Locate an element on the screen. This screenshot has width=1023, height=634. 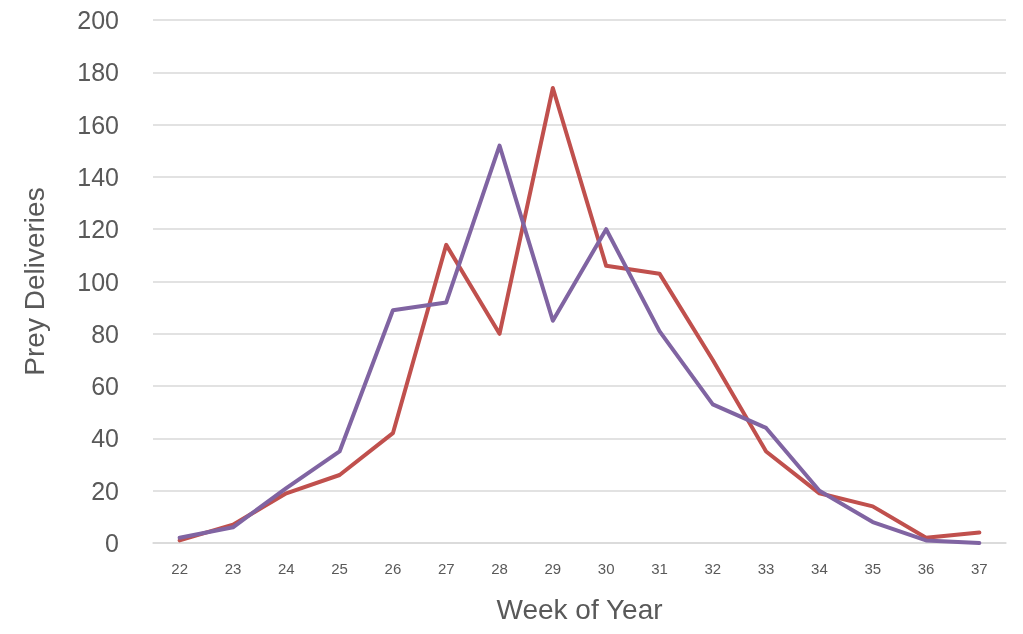
y-tick-label: 20 is located at coordinates (105, 490).